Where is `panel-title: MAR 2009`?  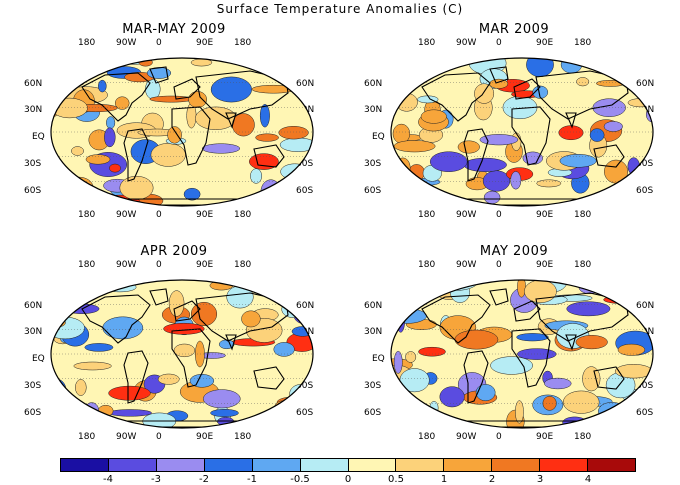 panel-title: MAR 2009 is located at coordinates (514, 29).